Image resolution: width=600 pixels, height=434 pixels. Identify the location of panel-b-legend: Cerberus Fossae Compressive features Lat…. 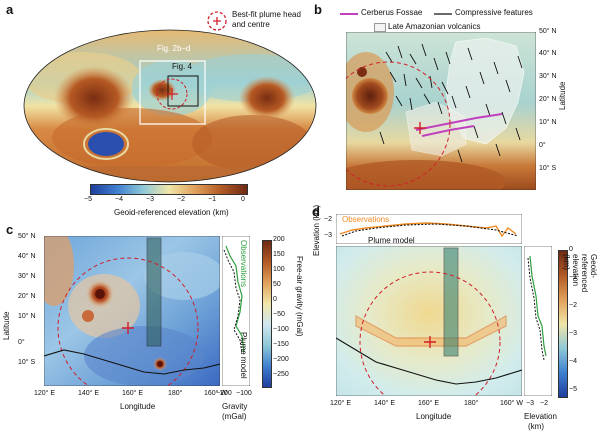
(436, 20).